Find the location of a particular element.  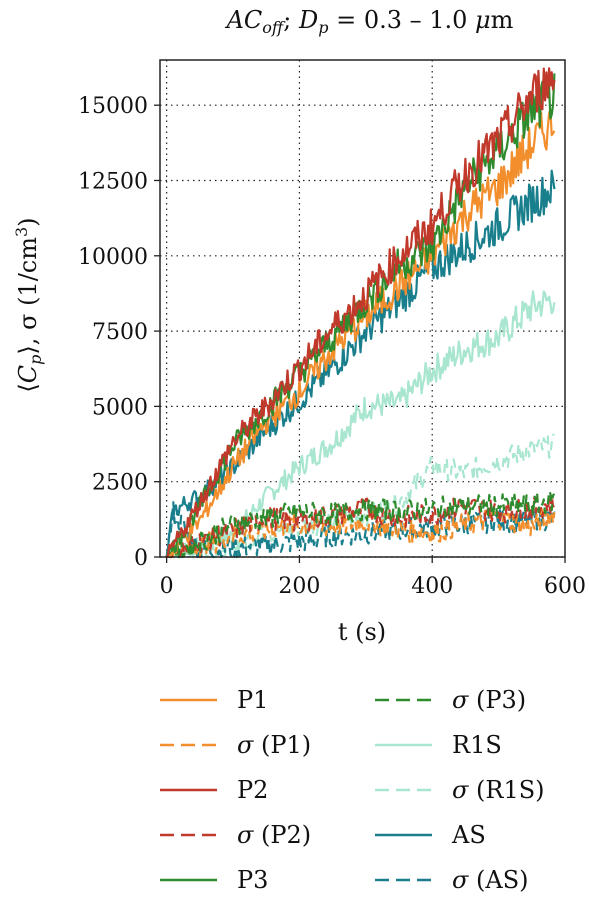

legend-label: σ (P1) is located at coordinates (274, 745).